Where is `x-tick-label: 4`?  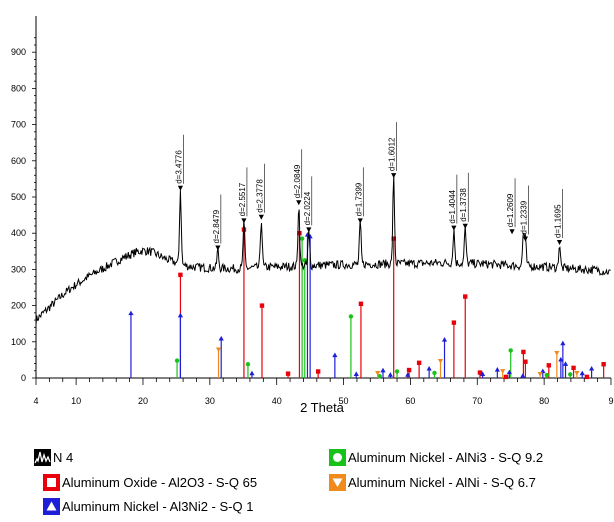
x-tick-label: 4 is located at coordinates (35, 401).